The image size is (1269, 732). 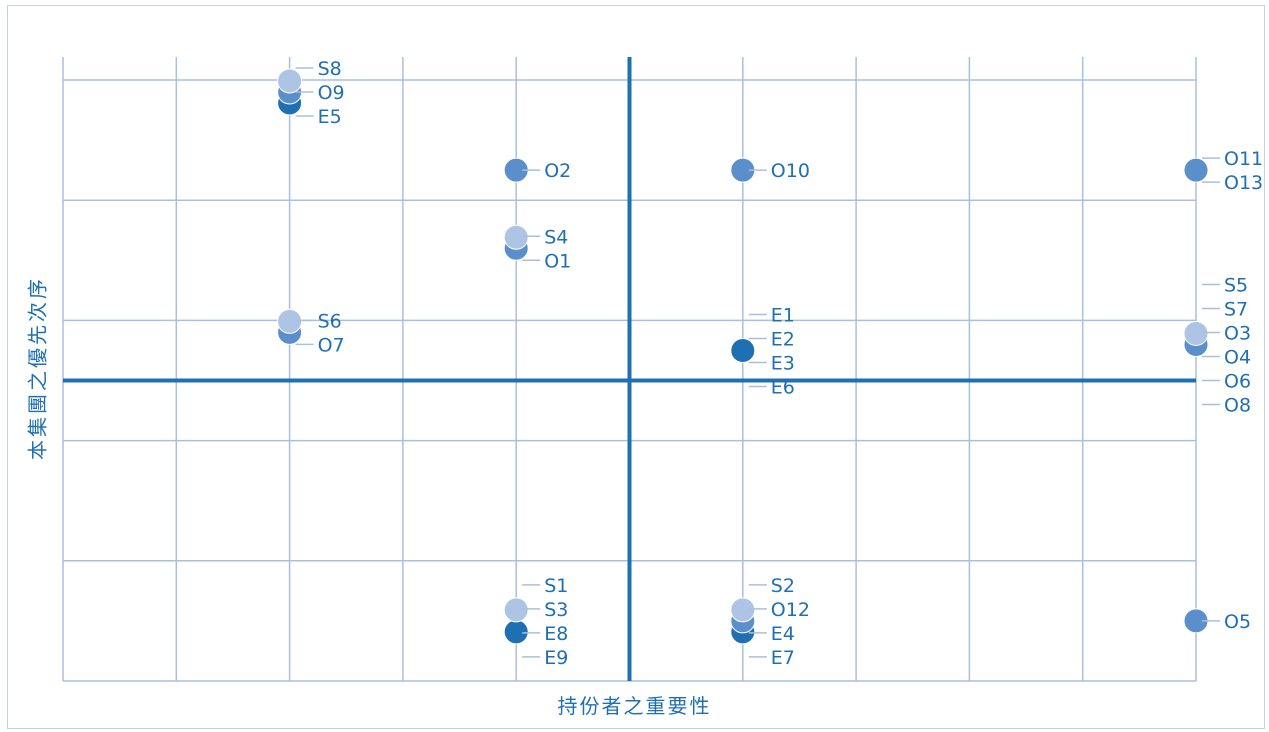 I want to click on point-label-s7: S7, so click(x=1236, y=309).